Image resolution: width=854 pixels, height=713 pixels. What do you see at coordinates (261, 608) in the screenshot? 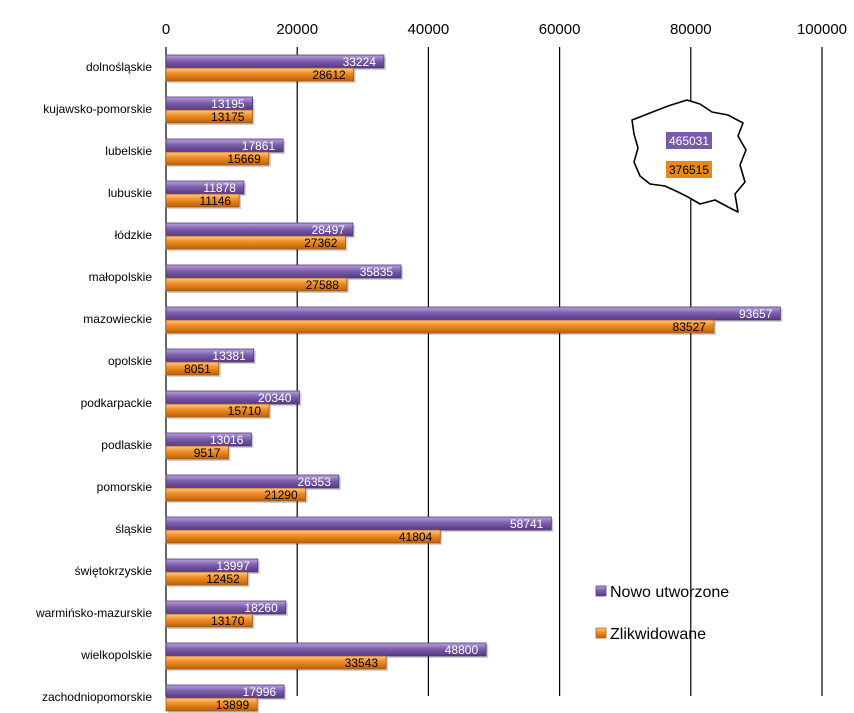
I see `data-label-nowo-utworzone: 18260` at bounding box center [261, 608].